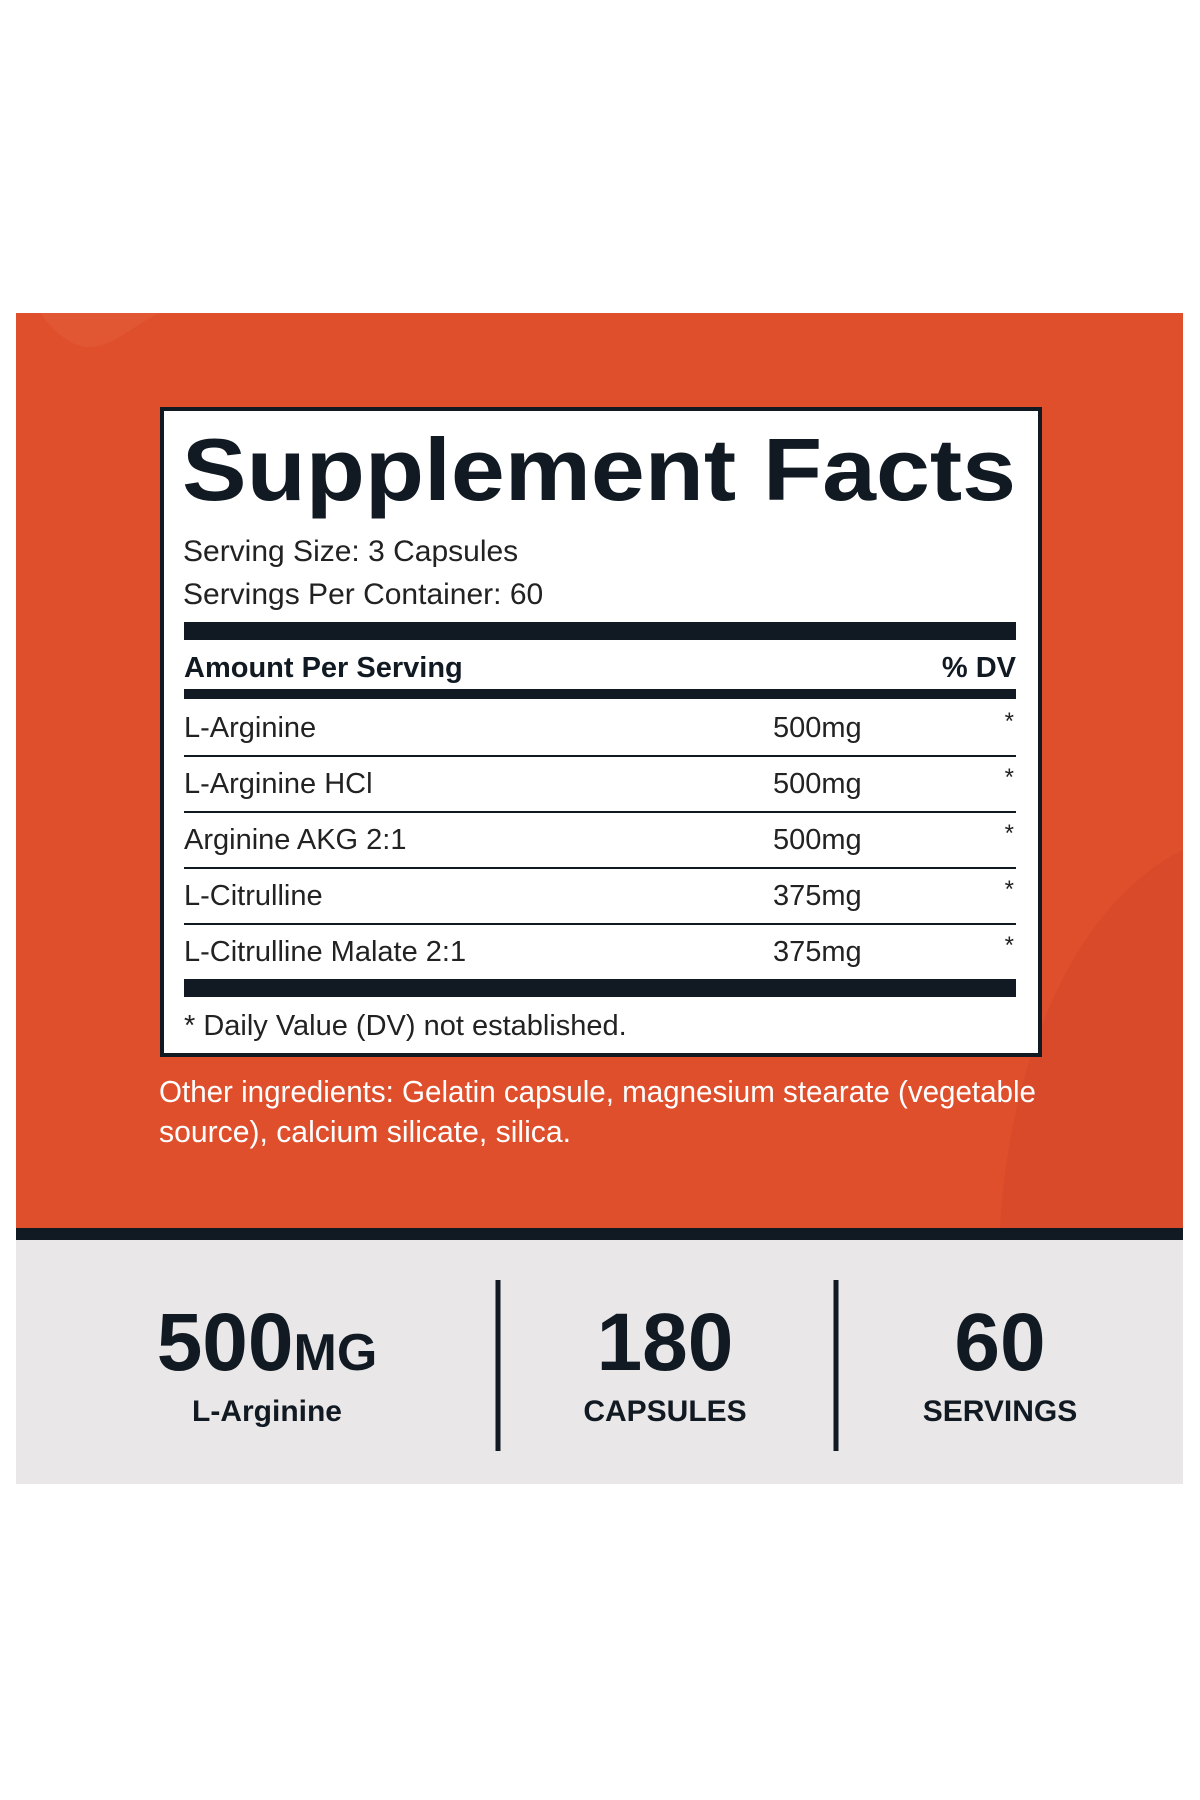 This screenshot has width=1200, height=1800. Describe the element at coordinates (253, 896) in the screenshot. I see `ingredient-name: L-Citrulline` at that location.